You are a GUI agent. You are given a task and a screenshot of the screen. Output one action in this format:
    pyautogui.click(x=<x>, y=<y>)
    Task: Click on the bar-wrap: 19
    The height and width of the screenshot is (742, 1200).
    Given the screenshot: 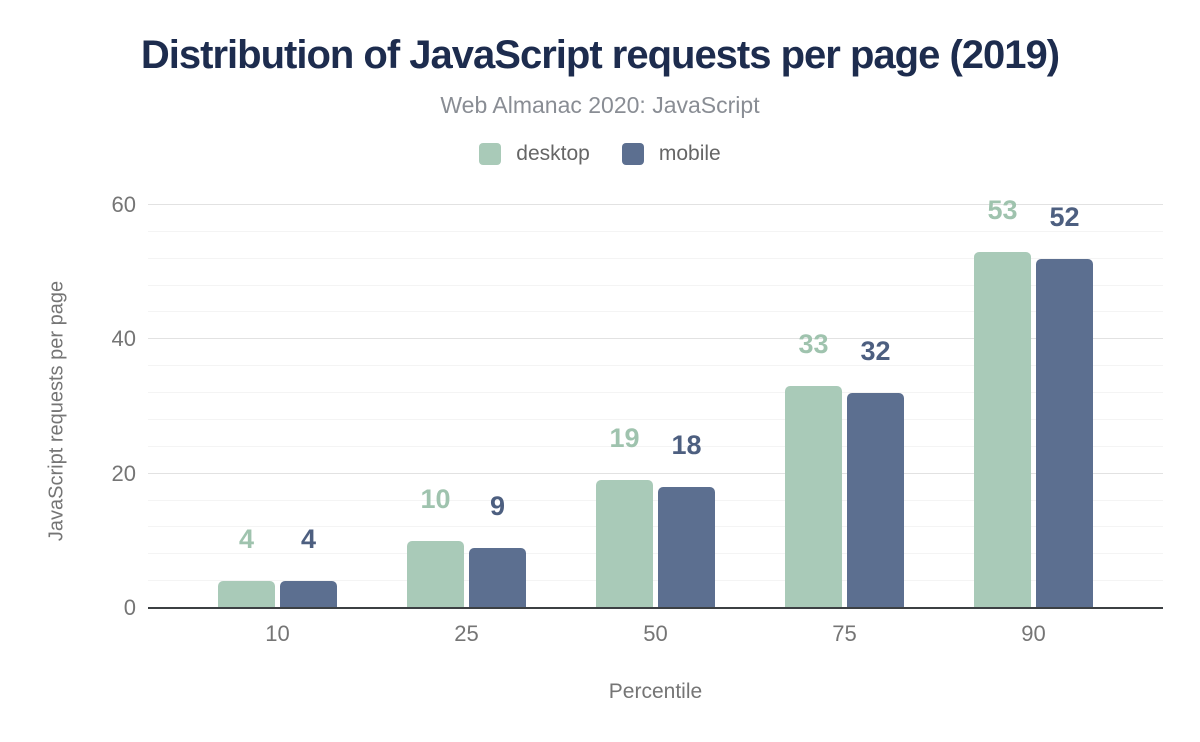 What is the action you would take?
    pyautogui.click(x=624, y=515)
    